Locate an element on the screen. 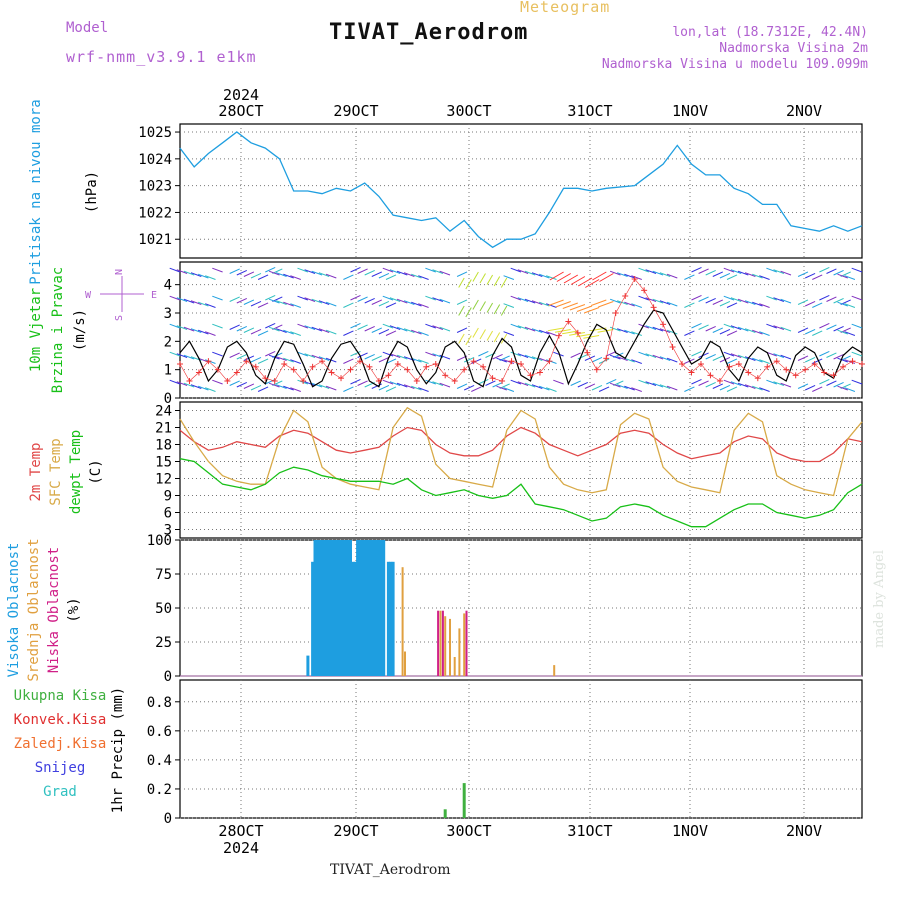  y-tick-label: 0.8 is located at coordinates (159, 703).